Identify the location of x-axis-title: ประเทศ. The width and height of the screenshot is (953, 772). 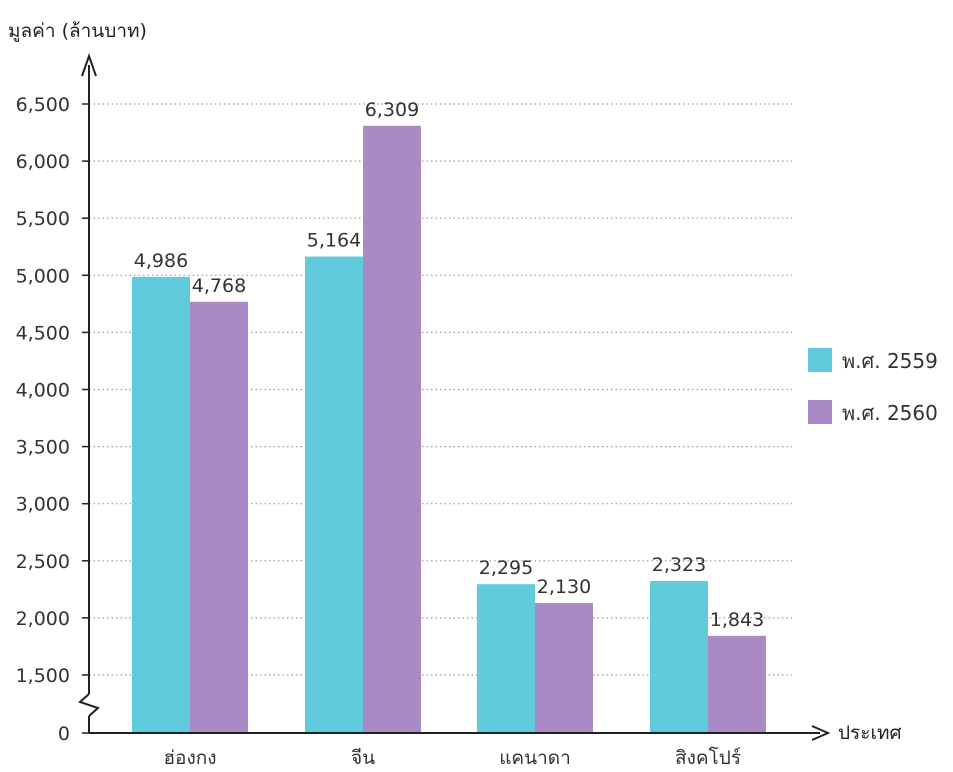
(870, 733).